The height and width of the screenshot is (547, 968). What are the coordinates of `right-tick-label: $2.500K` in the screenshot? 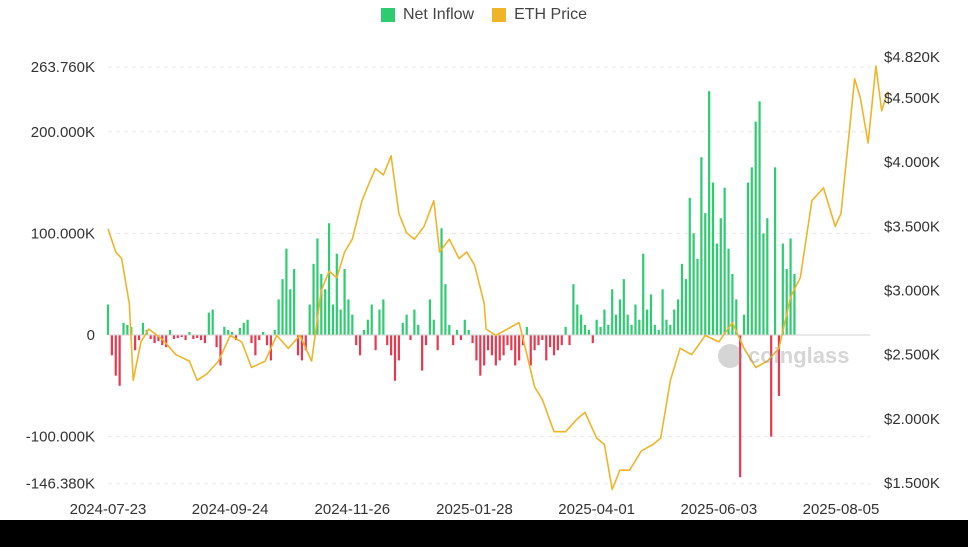 It's located at (912, 355).